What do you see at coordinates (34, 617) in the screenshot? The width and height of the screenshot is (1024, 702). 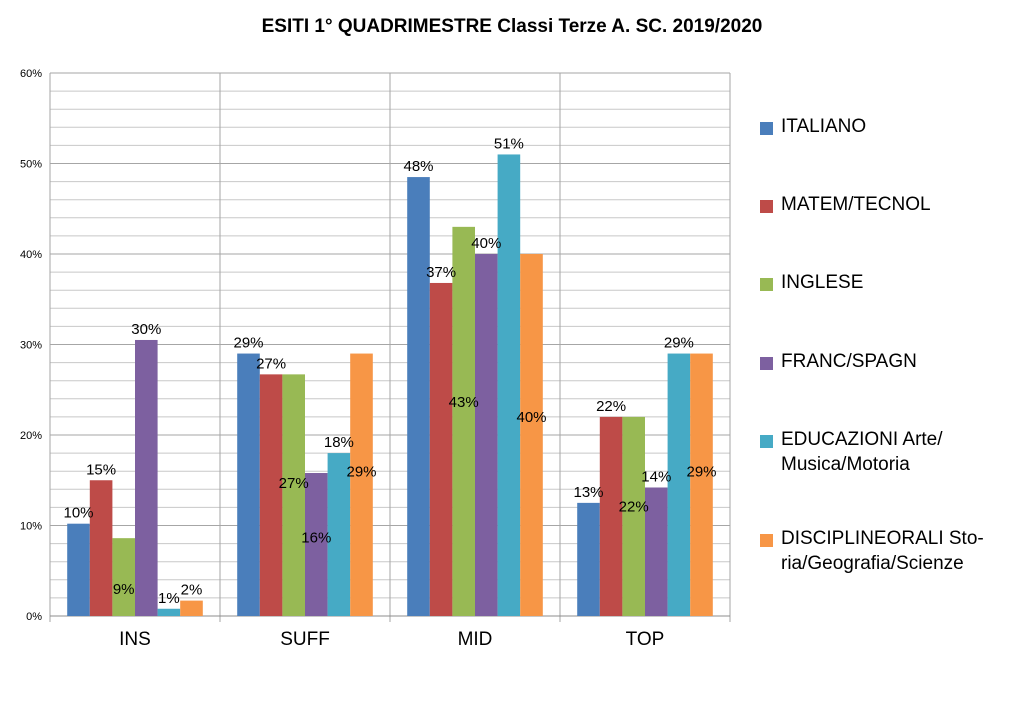 I see `y-tick-label: 0%` at bounding box center [34, 617].